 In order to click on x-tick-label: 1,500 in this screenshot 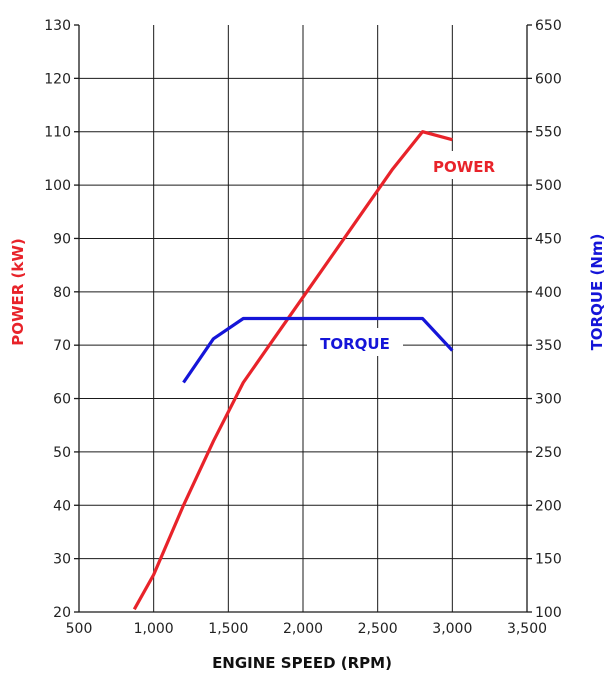, I will do `click(228, 629)`.